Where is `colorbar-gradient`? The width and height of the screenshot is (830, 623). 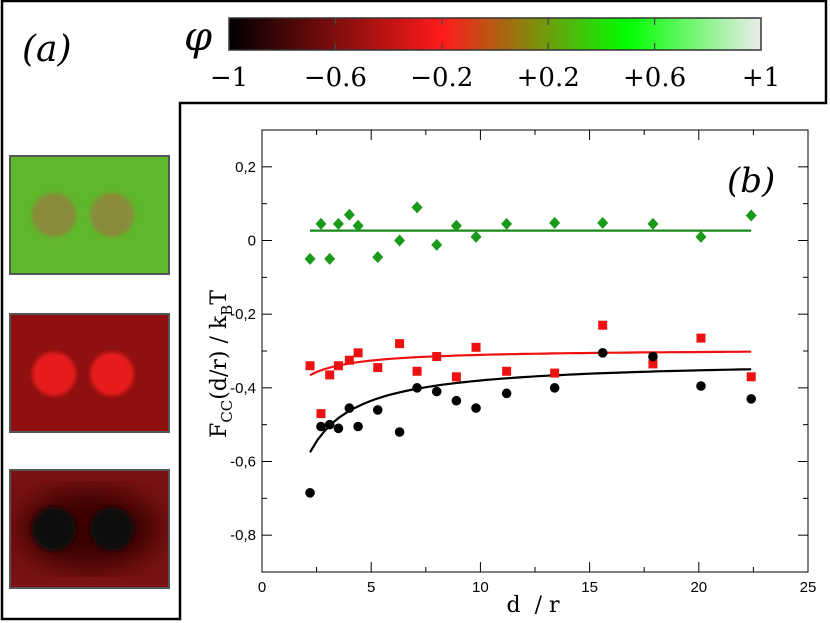 colorbar-gradient is located at coordinates (495, 34).